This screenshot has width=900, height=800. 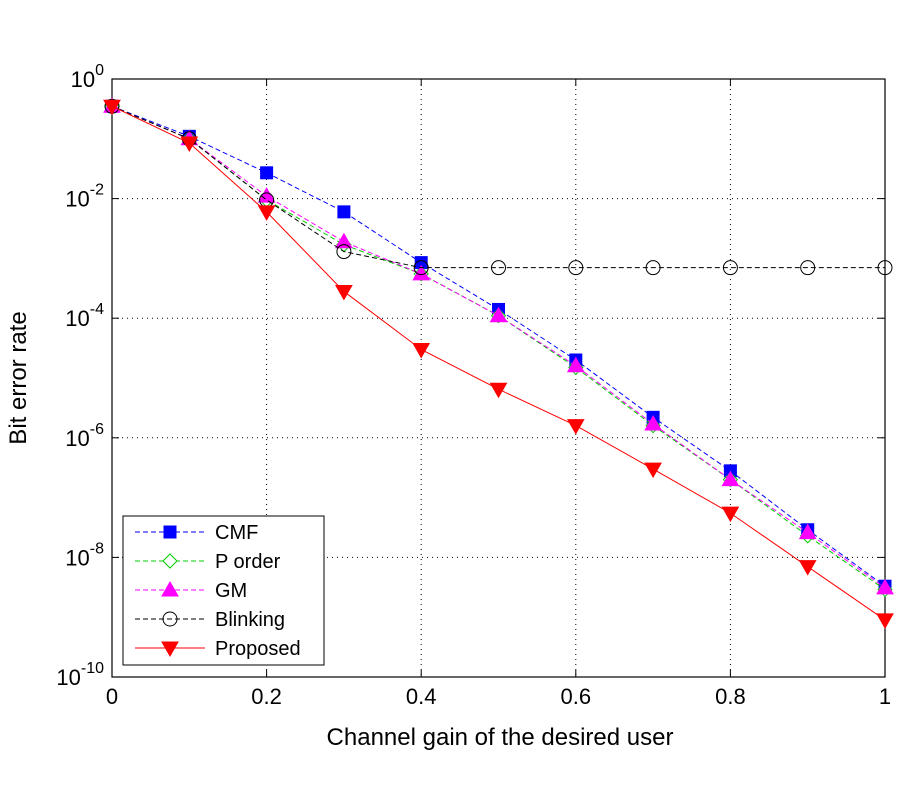 I want to click on legend-label: Proposed, so click(x=258, y=649).